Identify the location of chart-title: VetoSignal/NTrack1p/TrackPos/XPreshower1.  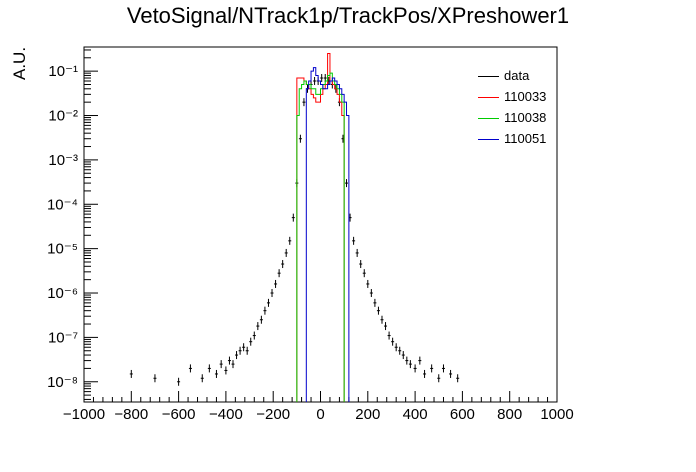
(348, 15).